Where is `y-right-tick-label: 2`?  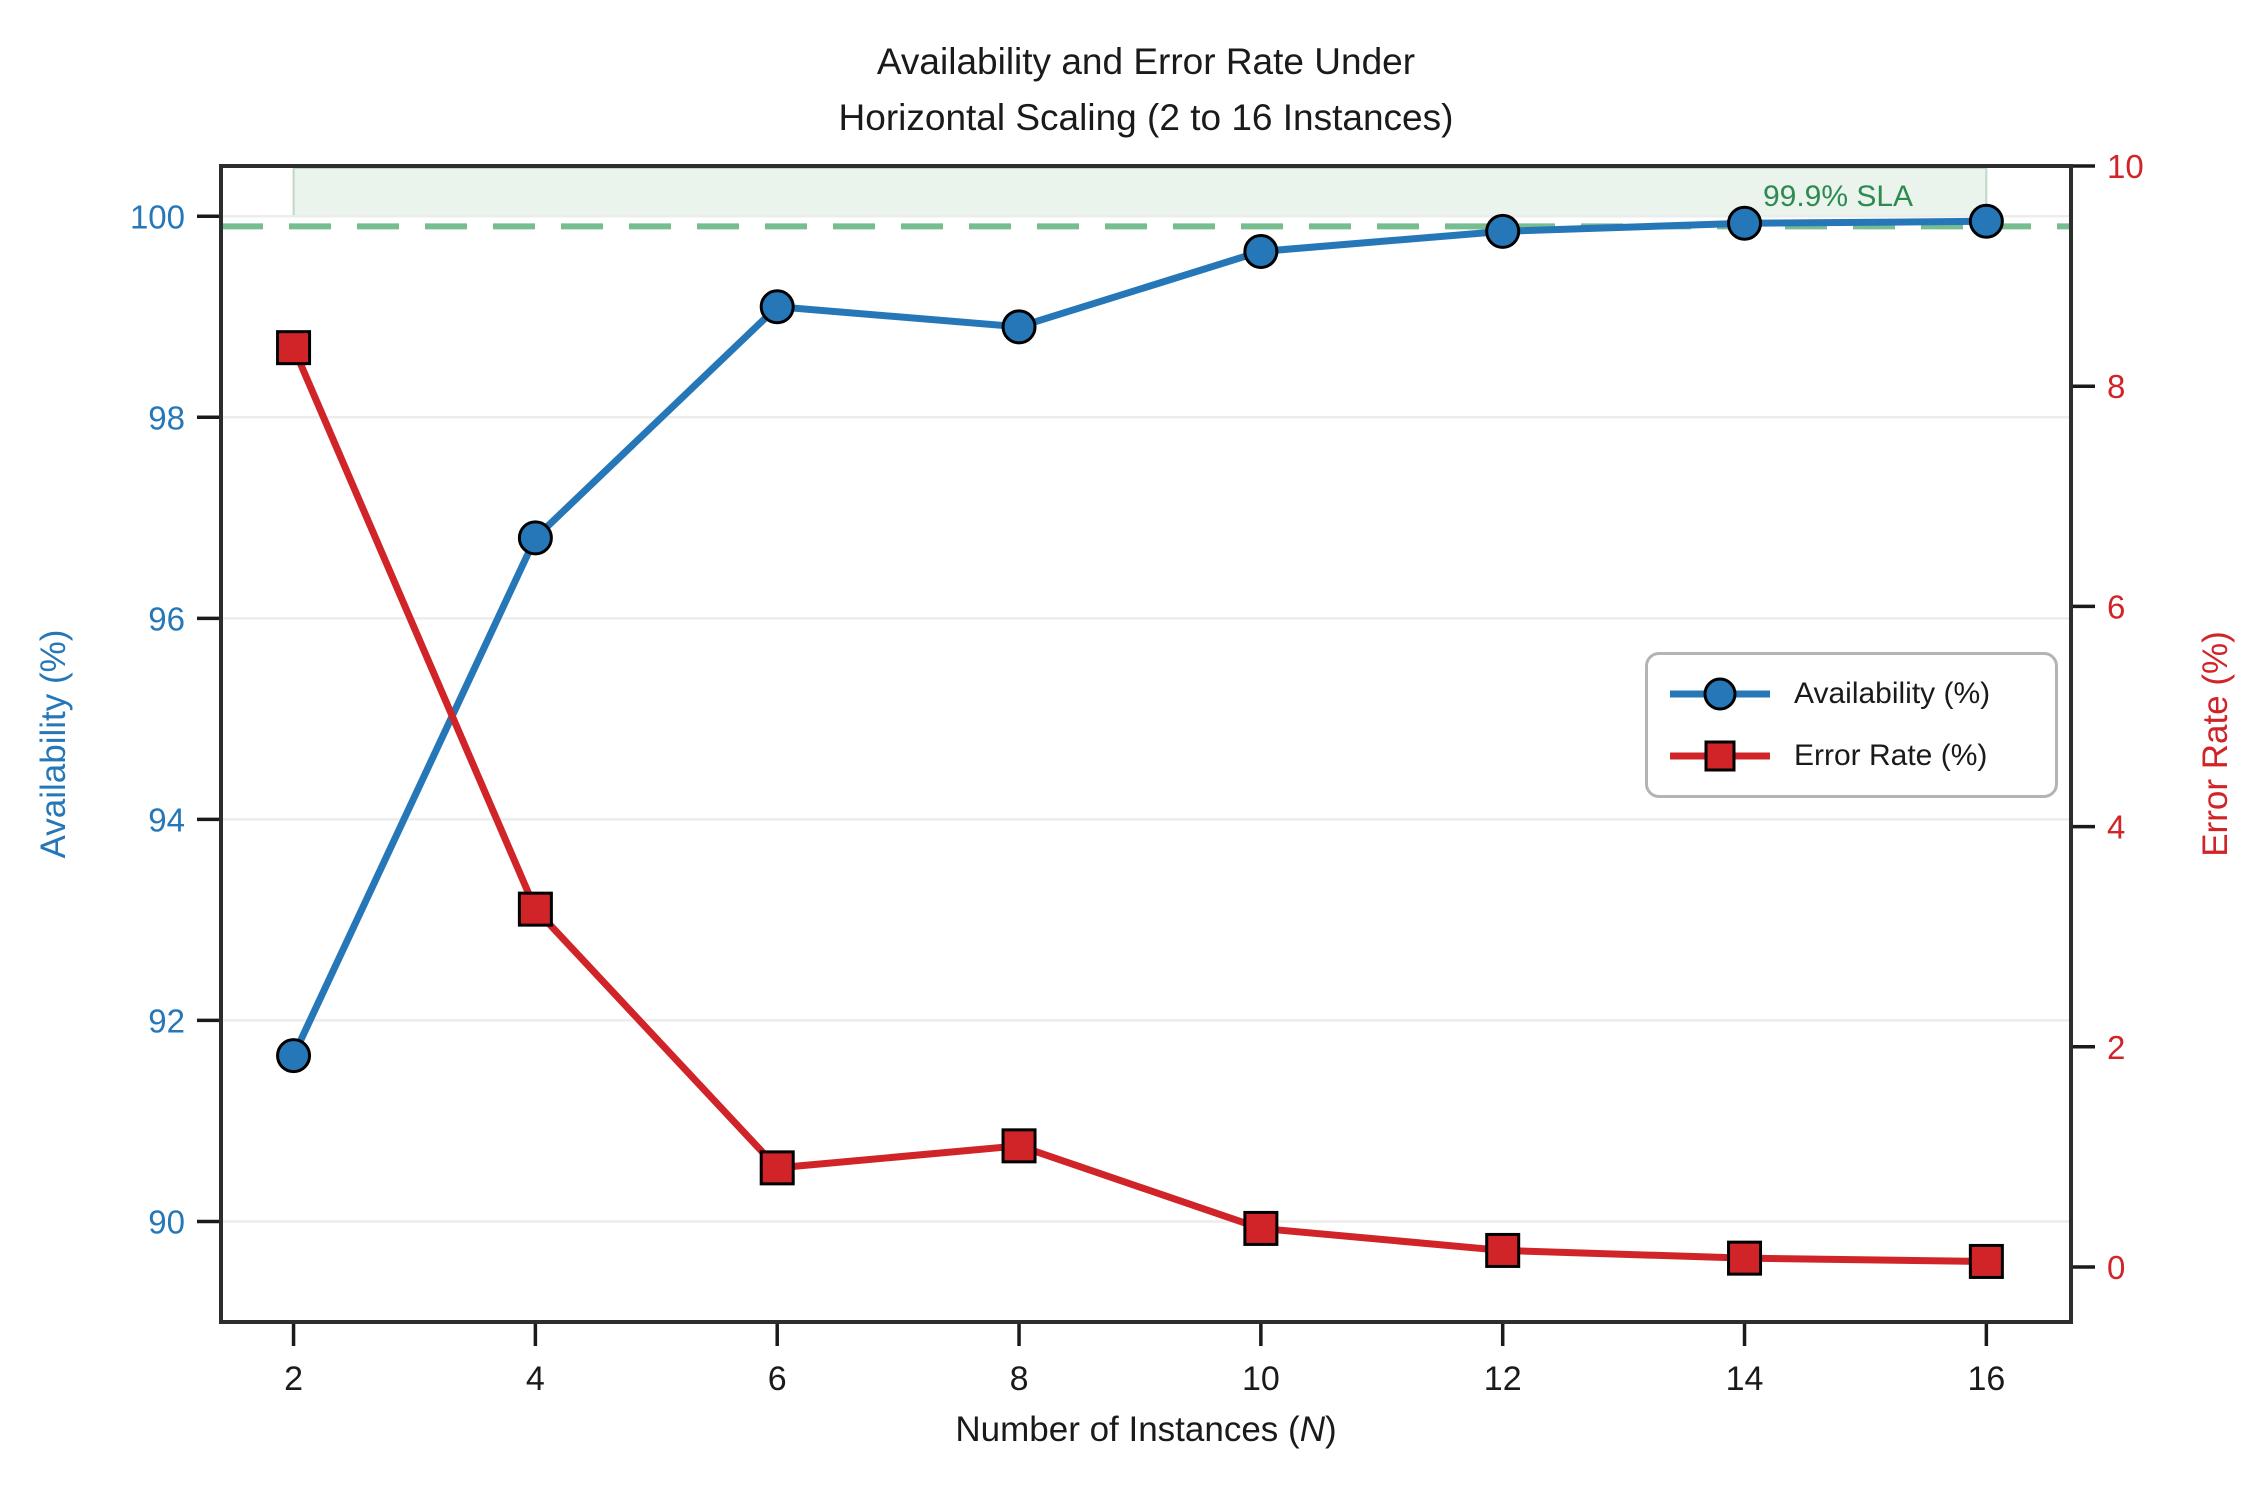 y-right-tick-label: 2 is located at coordinates (2116, 1047).